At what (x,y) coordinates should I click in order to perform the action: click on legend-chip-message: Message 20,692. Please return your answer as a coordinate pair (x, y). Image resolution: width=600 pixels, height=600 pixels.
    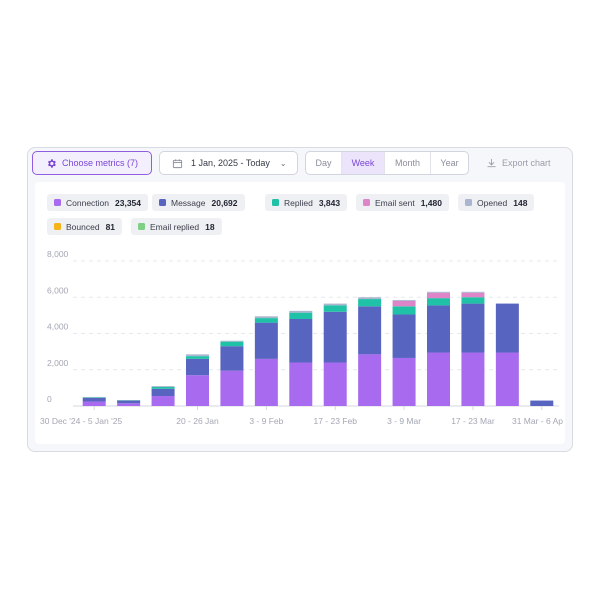
    Looking at the image, I should click on (198, 202).